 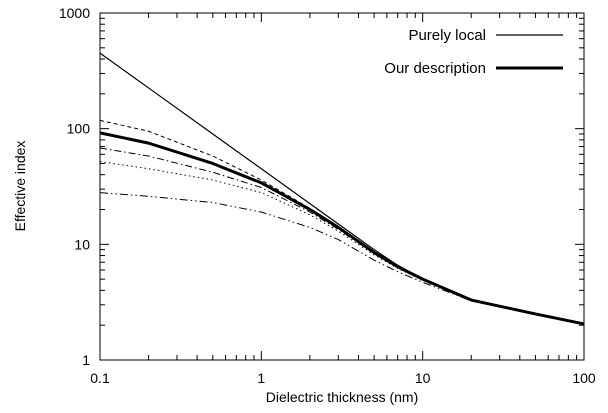 What do you see at coordinates (473, 52) in the screenshot?
I see `legend: Purely local Our description` at bounding box center [473, 52].